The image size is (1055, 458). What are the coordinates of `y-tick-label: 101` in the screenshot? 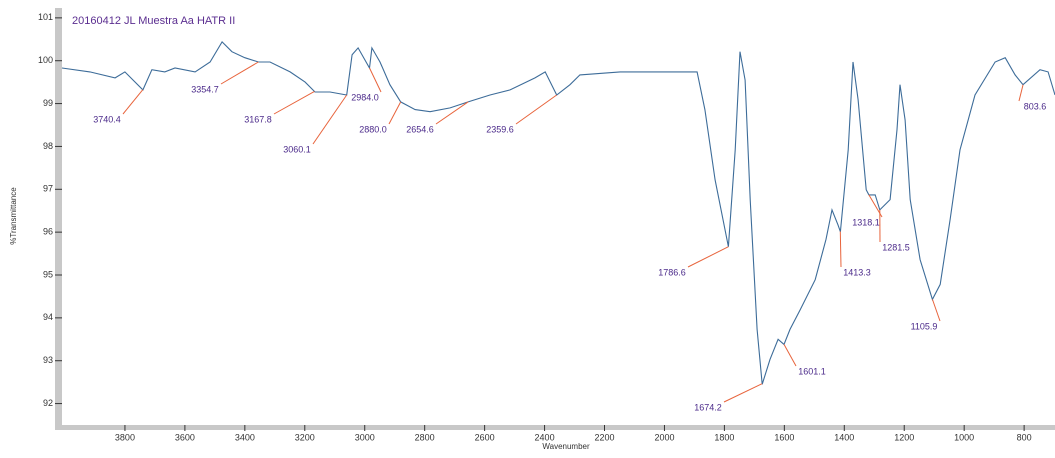 It's located at (45, 17).